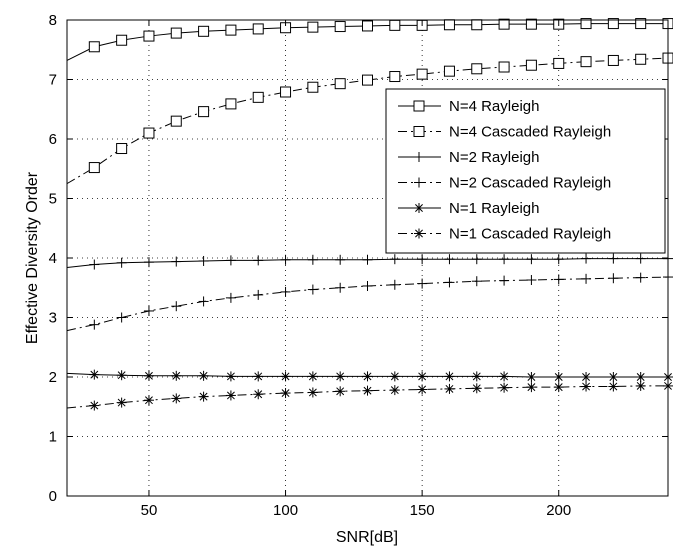 This screenshot has width=673, height=546. Describe the element at coordinates (494, 106) in the screenshot. I see `legend-label: N=4 Rayleigh` at that location.